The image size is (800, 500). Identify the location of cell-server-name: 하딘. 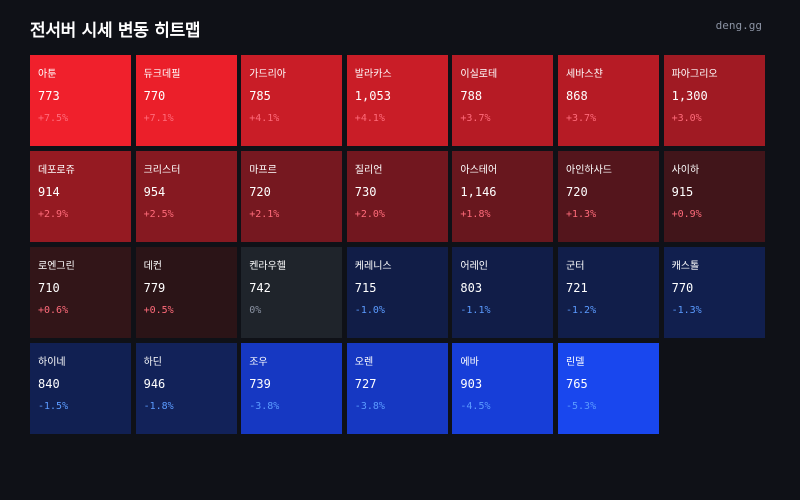
(152, 362).